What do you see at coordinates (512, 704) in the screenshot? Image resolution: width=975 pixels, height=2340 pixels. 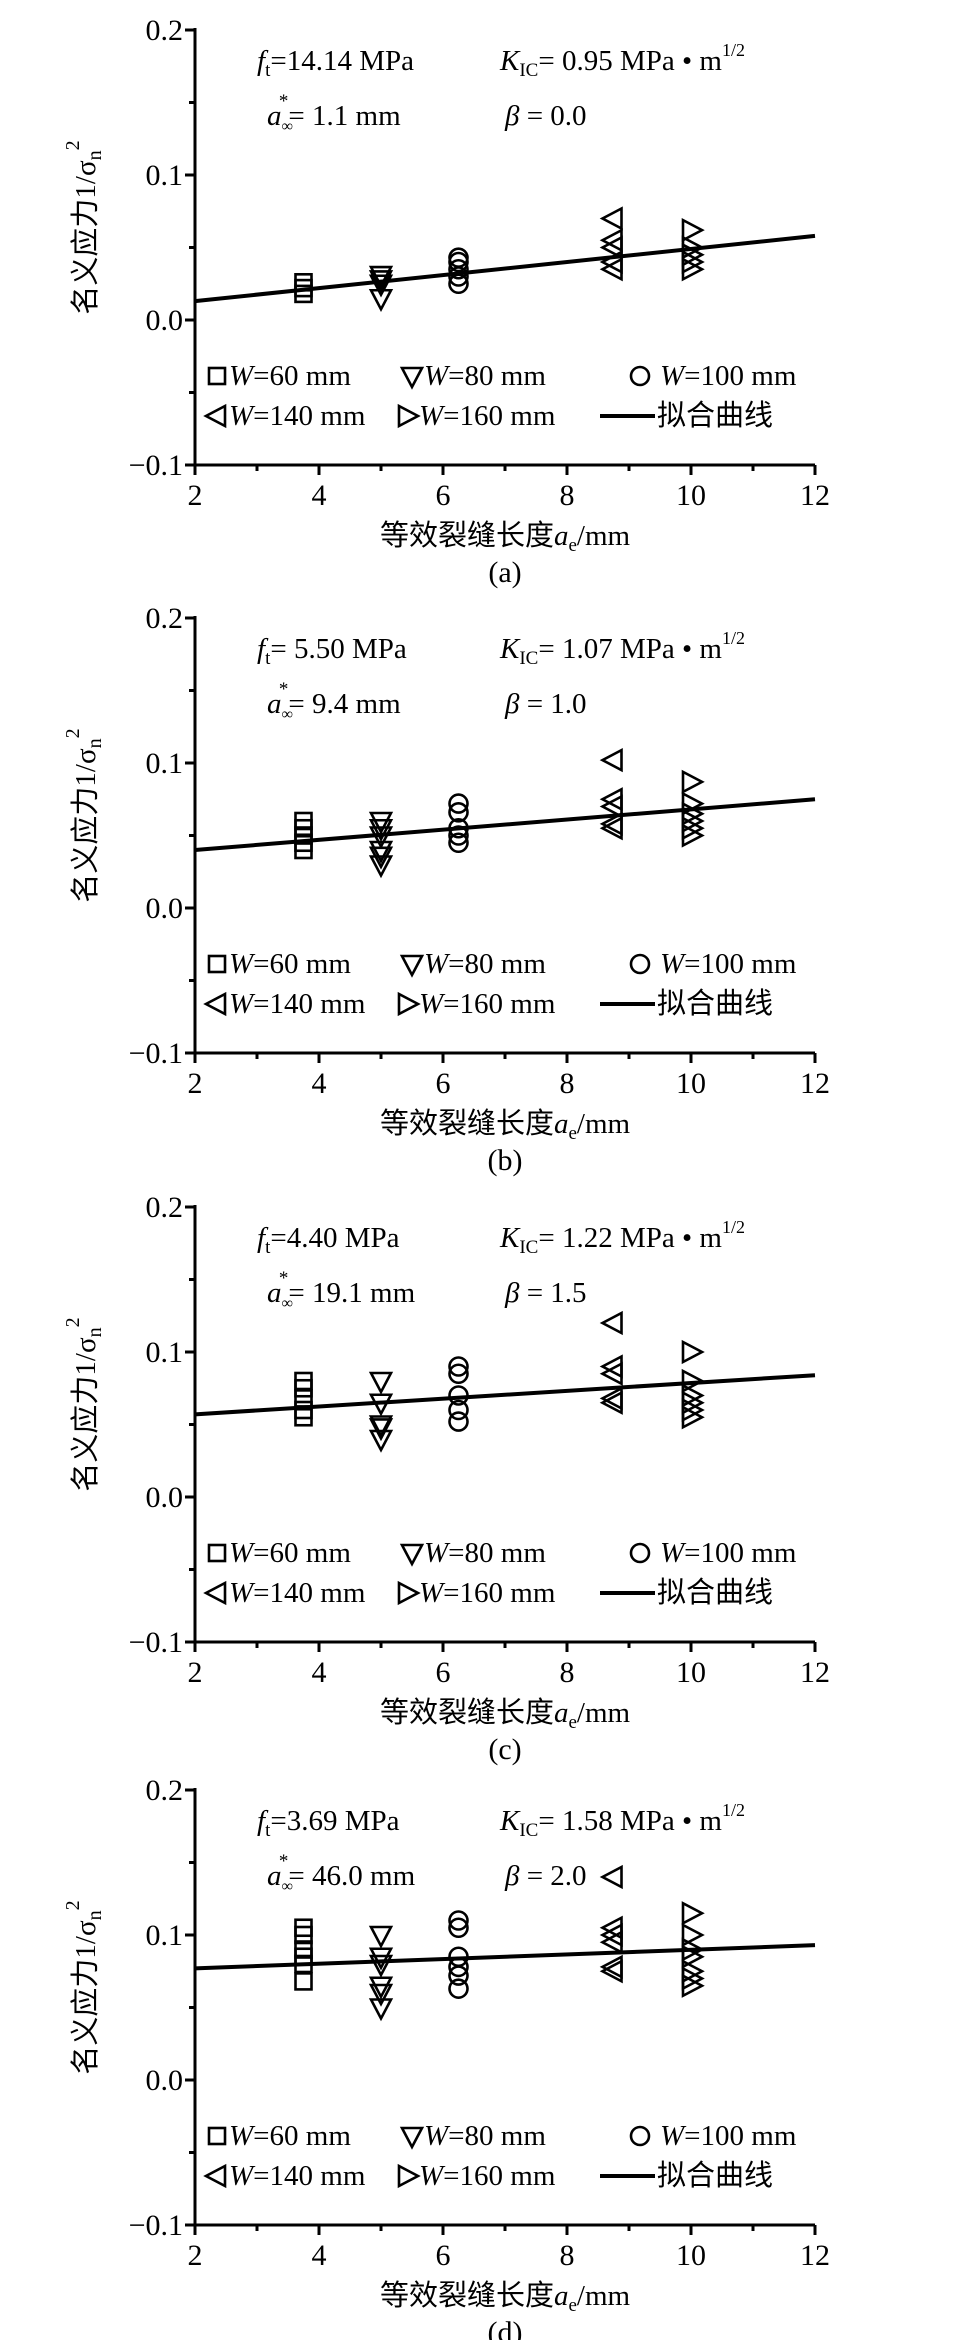 I see `tspan: β` at bounding box center [512, 704].